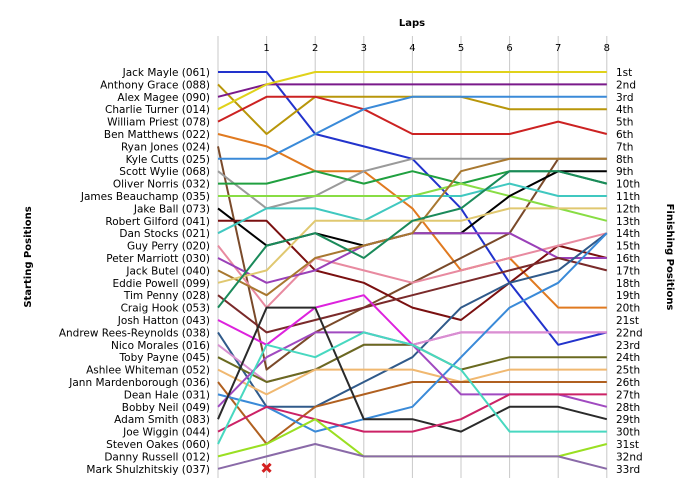  I want to click on starting-position-label: Steven Oakes (060), so click(158, 445).